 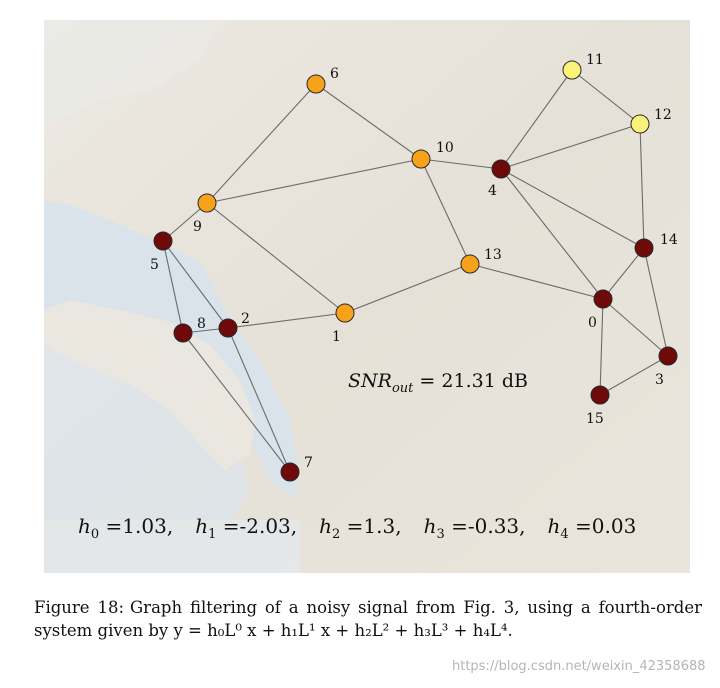 I want to click on coef-sub-4: 4, so click(x=564, y=534).